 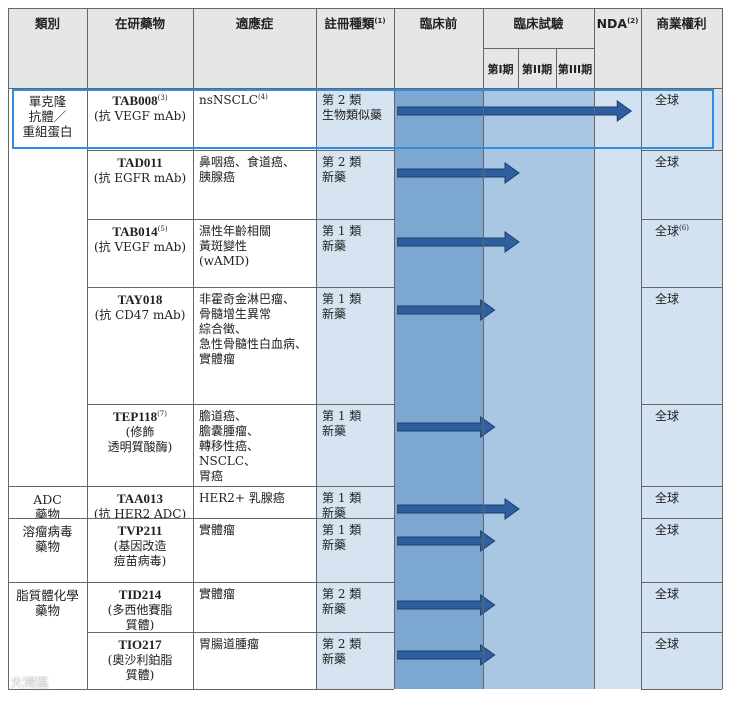 I want to click on drug-code: TVP211, so click(x=140, y=530).